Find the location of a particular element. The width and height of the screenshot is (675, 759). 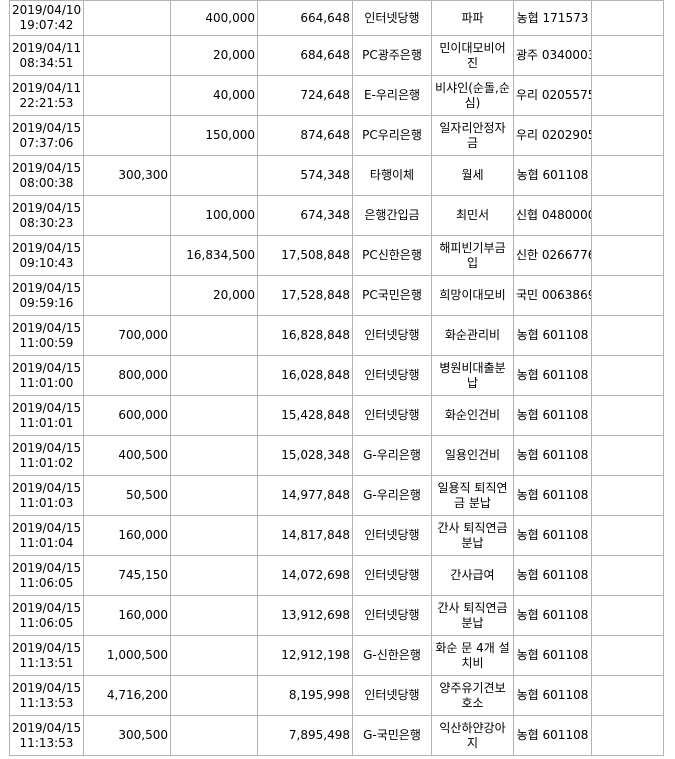

bank-code-cell: 우리 0202905 is located at coordinates (552, 135).